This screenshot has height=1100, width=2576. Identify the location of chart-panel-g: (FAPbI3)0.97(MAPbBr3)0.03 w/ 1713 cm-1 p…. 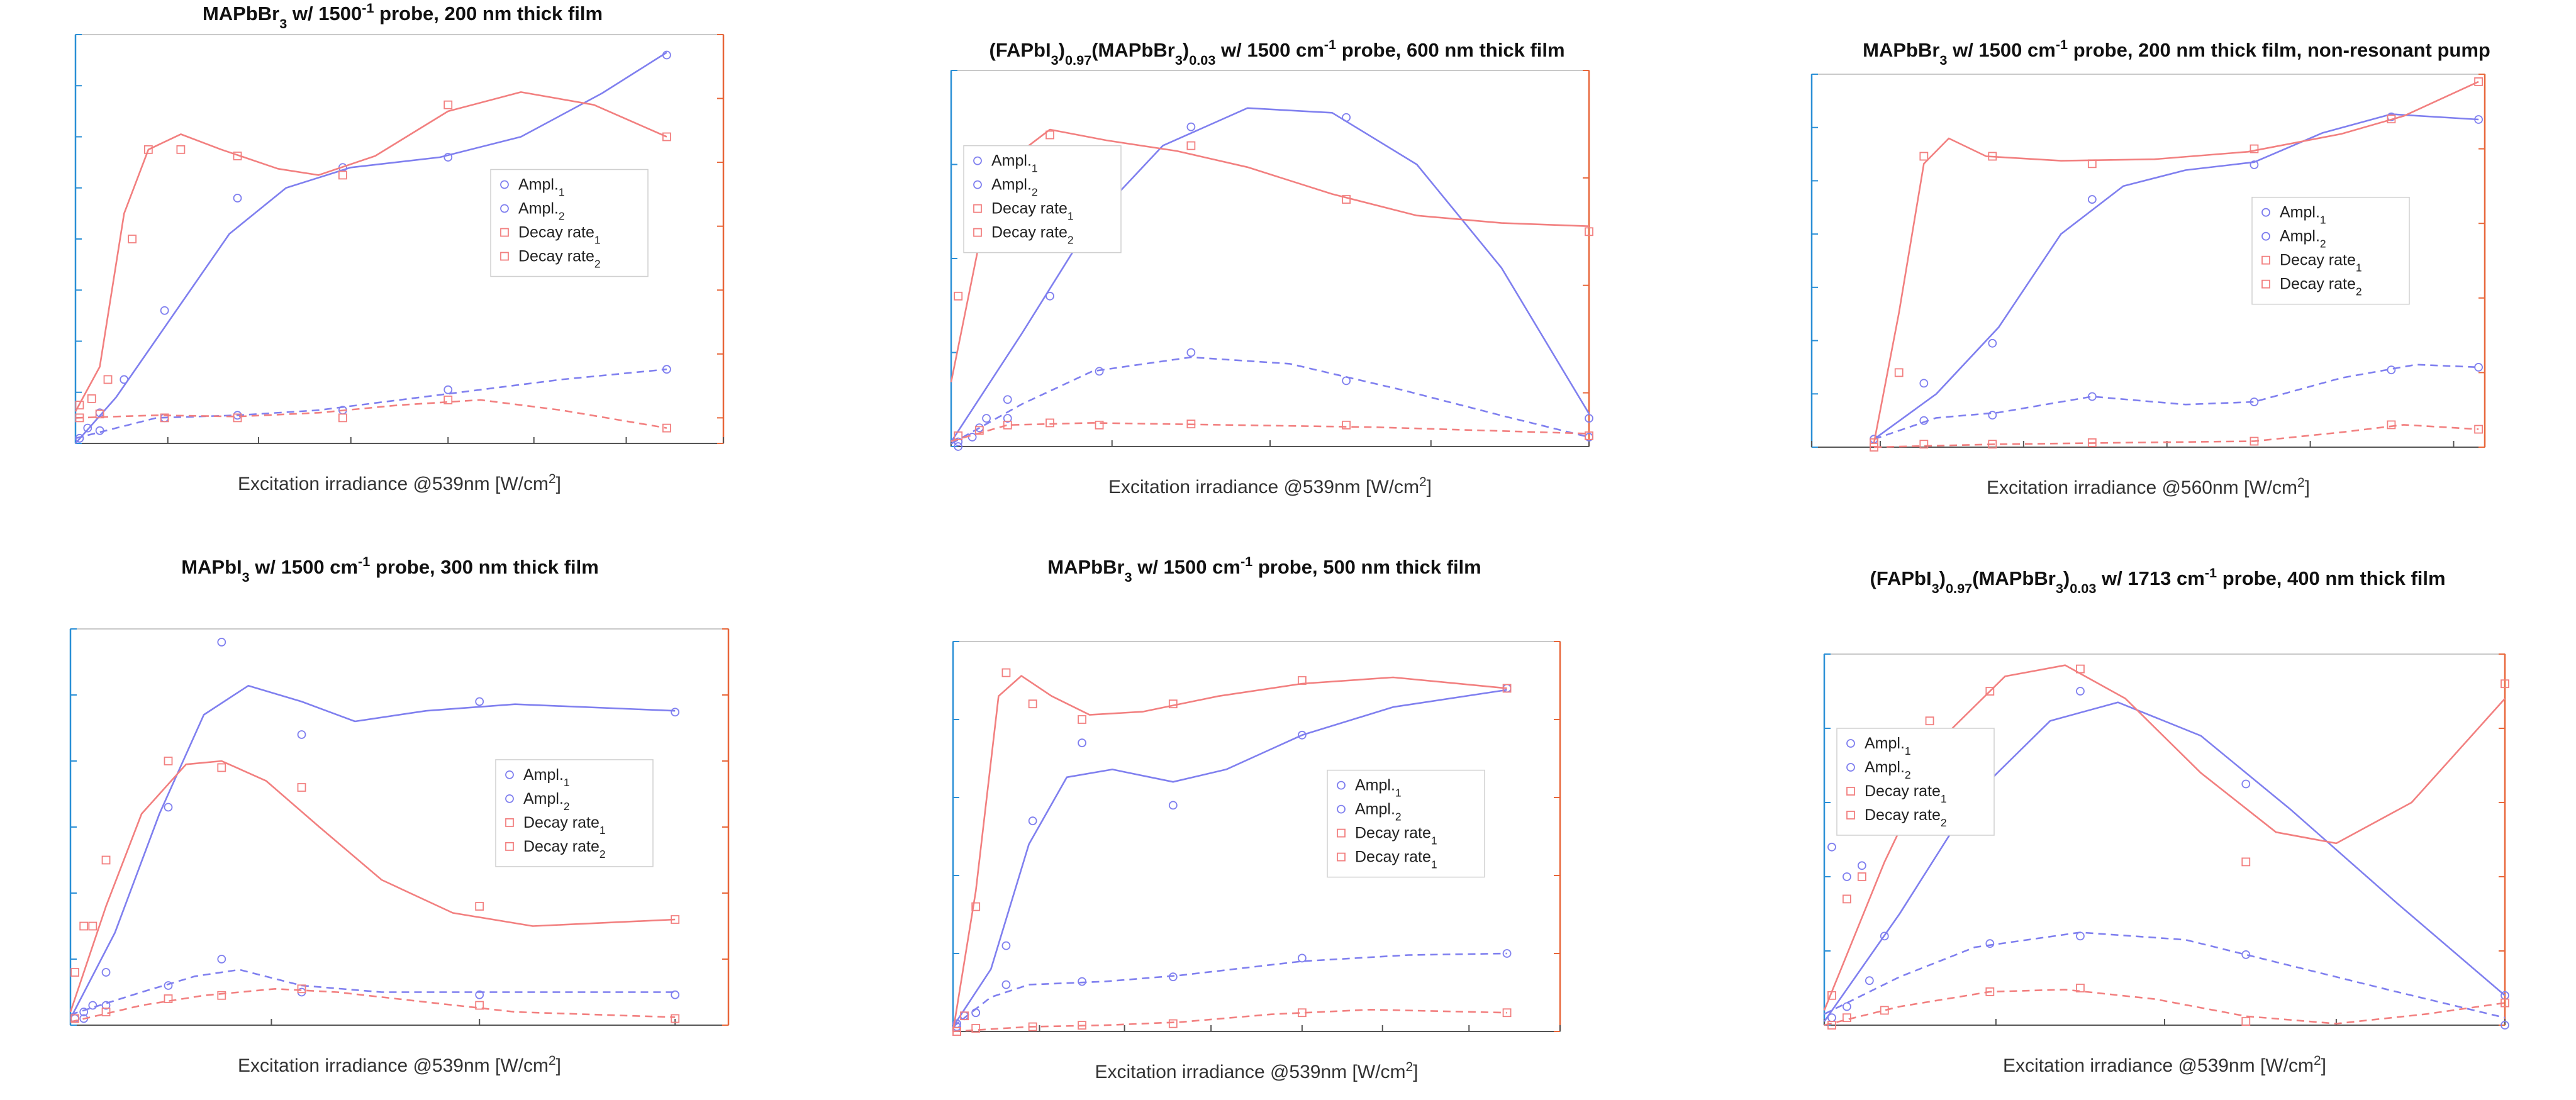
(2166, 821).